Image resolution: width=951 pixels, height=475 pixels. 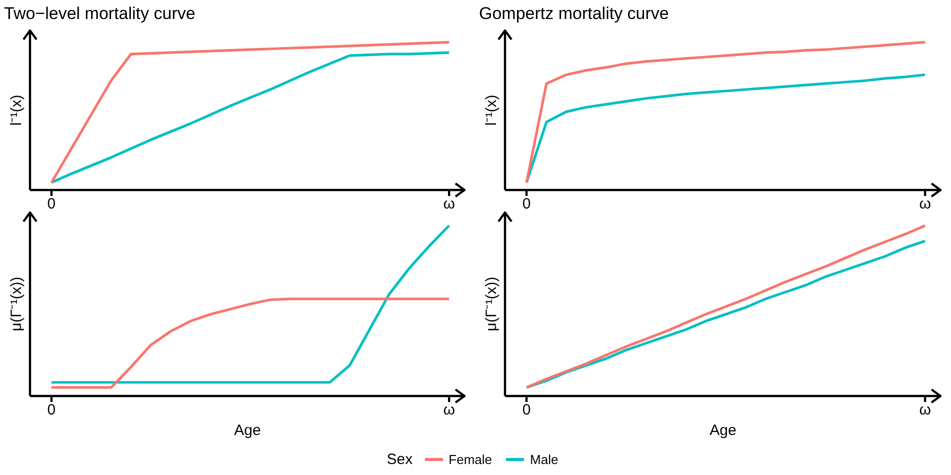 What do you see at coordinates (544, 459) in the screenshot?
I see `legend-label: Male` at bounding box center [544, 459].